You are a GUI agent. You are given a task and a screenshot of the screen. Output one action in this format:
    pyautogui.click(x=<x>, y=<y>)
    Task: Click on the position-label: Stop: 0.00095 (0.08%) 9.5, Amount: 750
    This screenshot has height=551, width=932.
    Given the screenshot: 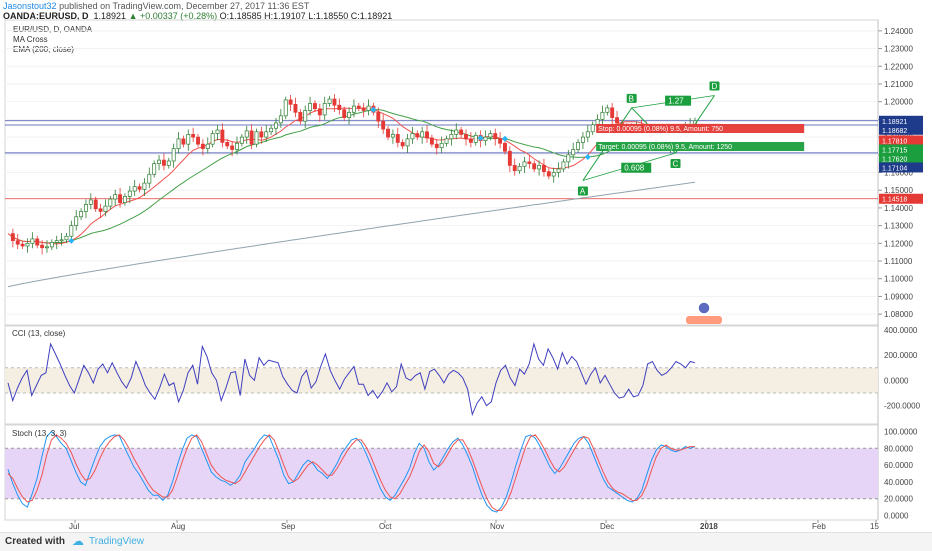 What is the action you would take?
    pyautogui.click(x=660, y=129)
    